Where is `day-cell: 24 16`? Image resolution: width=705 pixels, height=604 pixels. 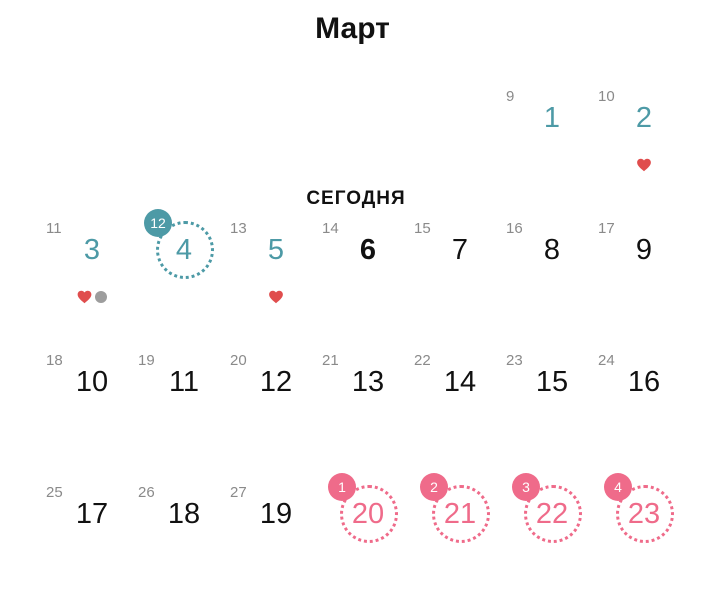
day-cell: 24 16 is located at coordinates (644, 412).